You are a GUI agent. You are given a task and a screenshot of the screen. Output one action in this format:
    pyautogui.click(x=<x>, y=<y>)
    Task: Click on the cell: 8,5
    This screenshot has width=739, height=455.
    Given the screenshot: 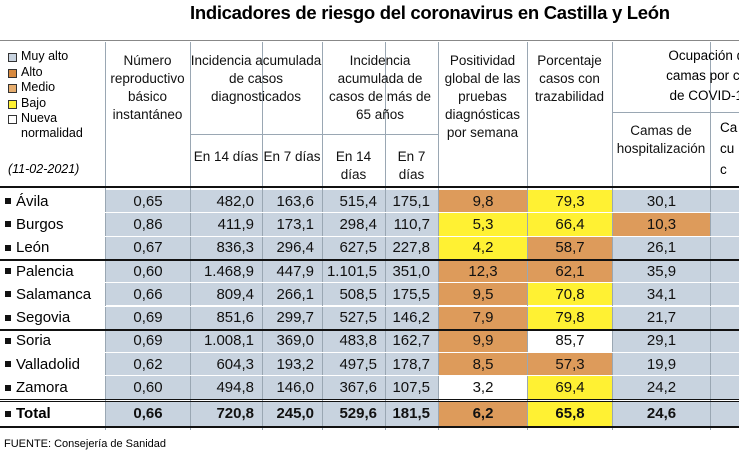 What is the action you would take?
    pyautogui.click(x=483, y=364)
    